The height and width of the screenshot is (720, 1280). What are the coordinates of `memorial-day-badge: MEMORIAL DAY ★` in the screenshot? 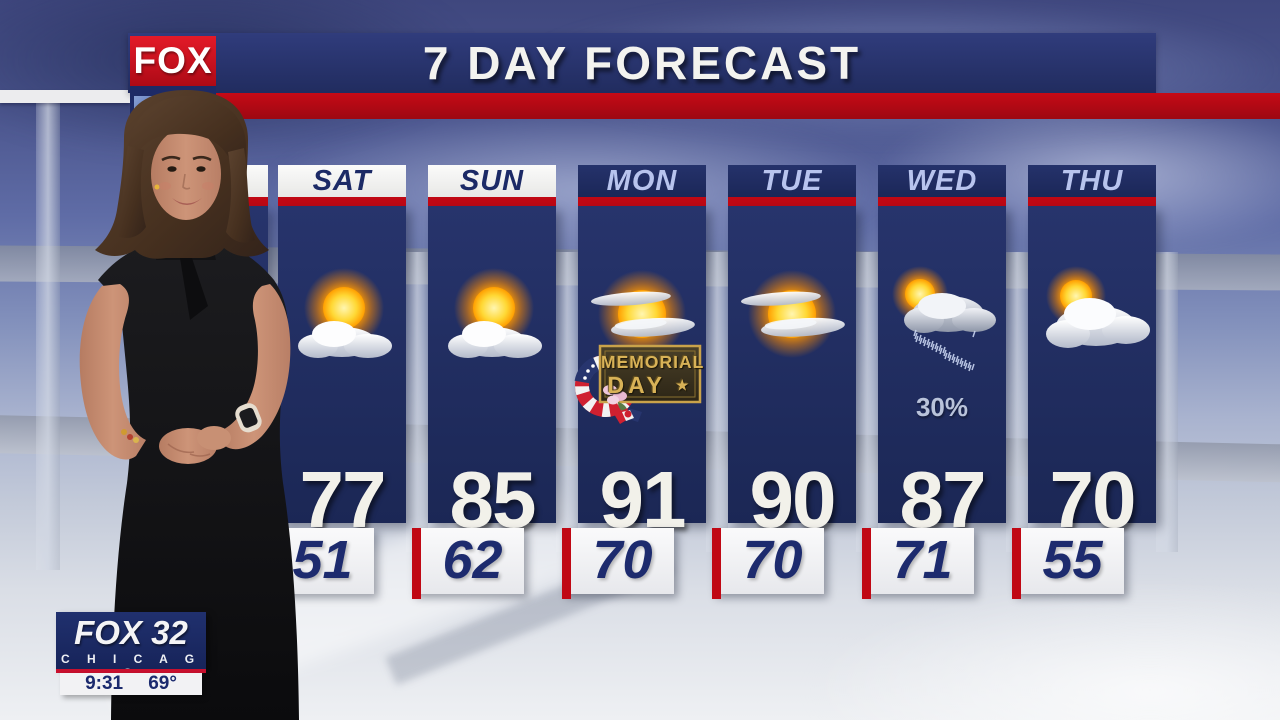 It's located at (639, 380).